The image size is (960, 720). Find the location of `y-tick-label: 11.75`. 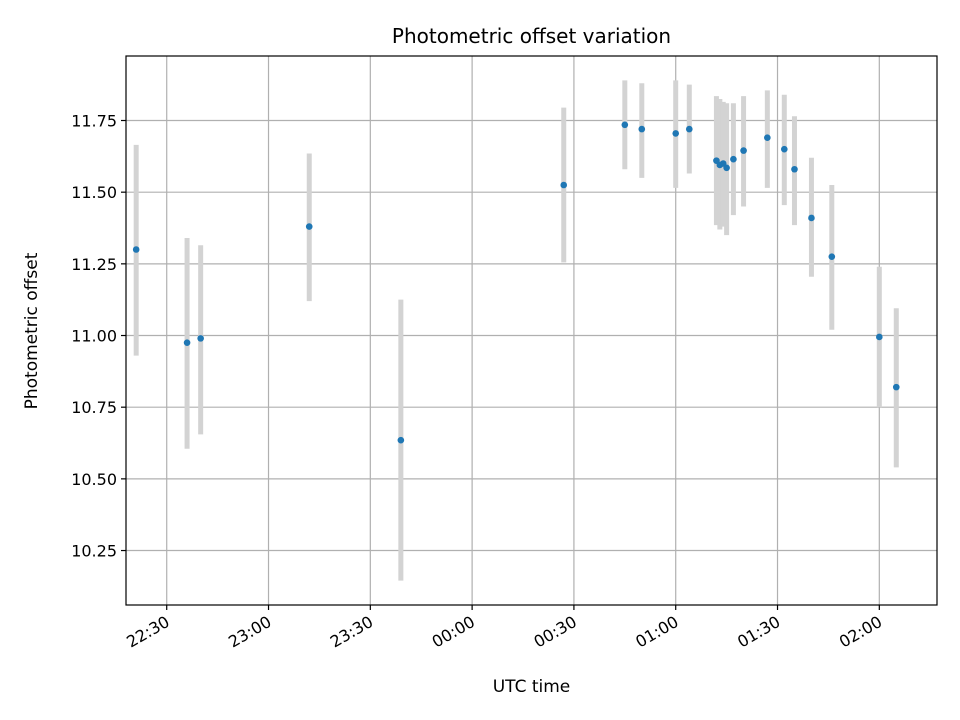

y-tick-label: 11.75 is located at coordinates (94, 121).